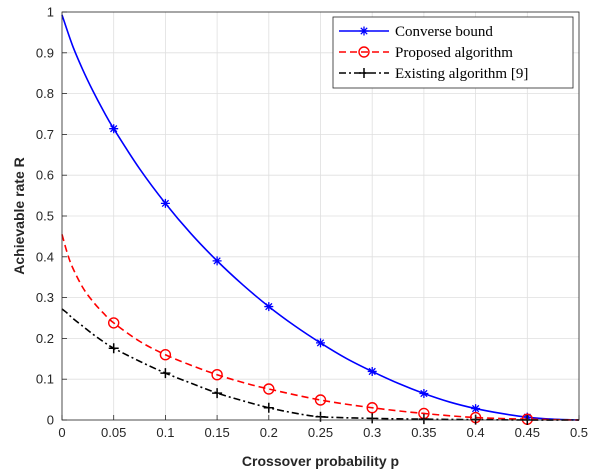 This screenshot has width=592, height=472. I want to click on y-tick-label: 0.2, so click(45, 338).